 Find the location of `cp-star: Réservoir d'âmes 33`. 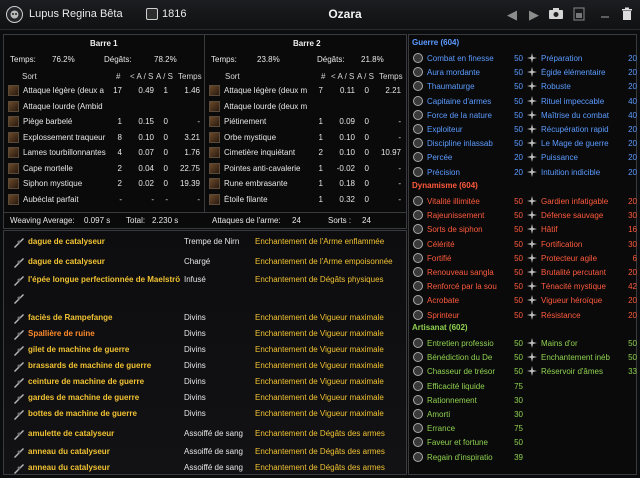

cp-star: Réservoir d'âmes 33 is located at coordinates (582, 371).